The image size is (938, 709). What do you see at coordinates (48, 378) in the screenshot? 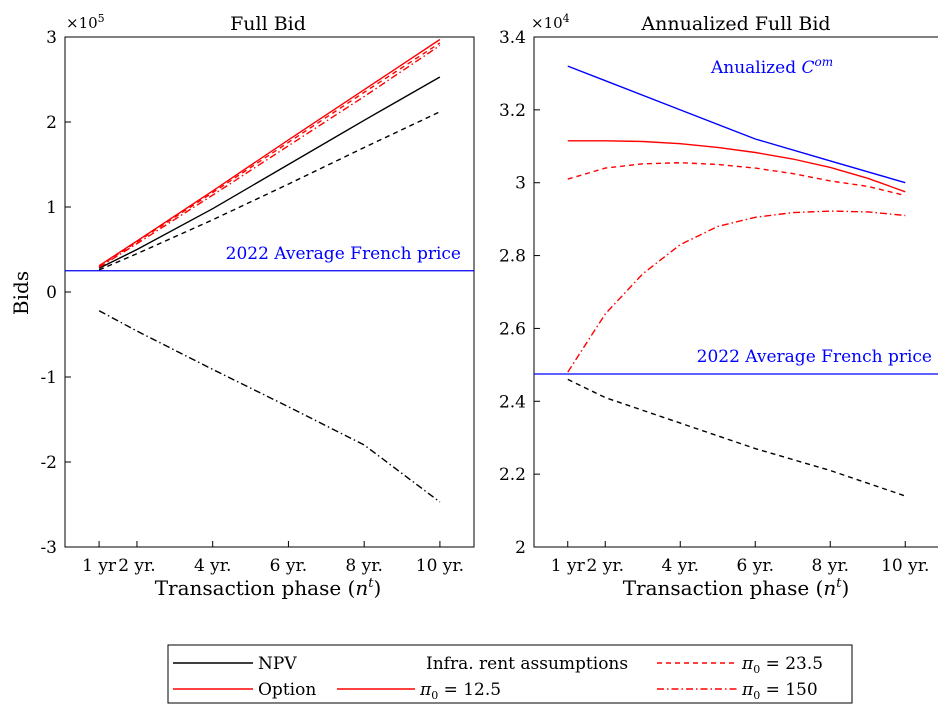
I see `y-tick-label: -1` at bounding box center [48, 378].